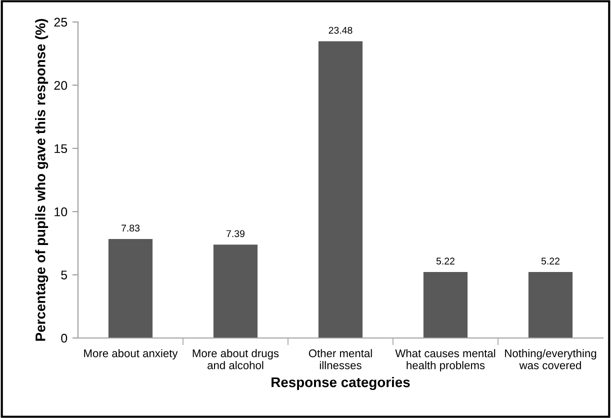  What do you see at coordinates (61, 85) in the screenshot?
I see `y-tick-label: 20` at bounding box center [61, 85].